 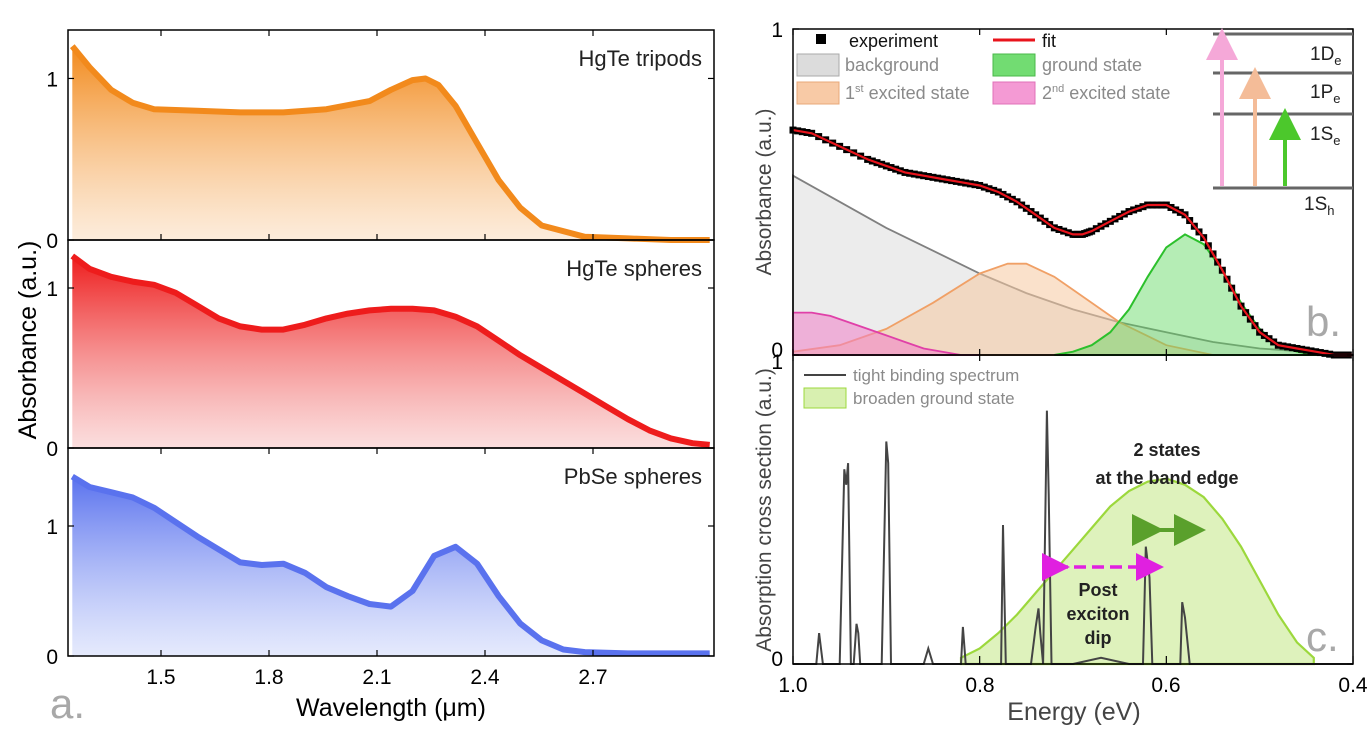 What do you see at coordinates (28, 340) in the screenshot?
I see `panel-a-y-axis-label: Absorbance (a.u.)` at bounding box center [28, 340].